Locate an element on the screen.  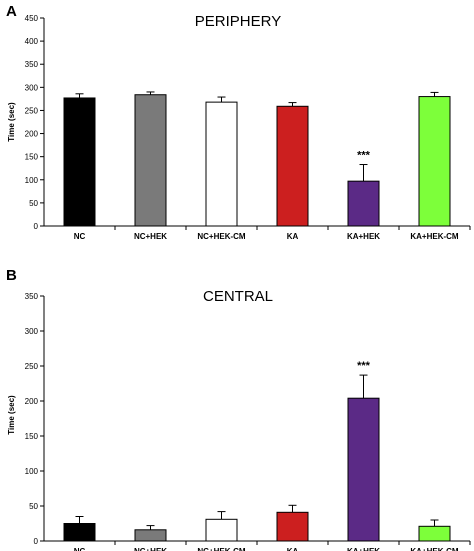
panel-a-y-tick-label: 200 is located at coordinates (32, 134).